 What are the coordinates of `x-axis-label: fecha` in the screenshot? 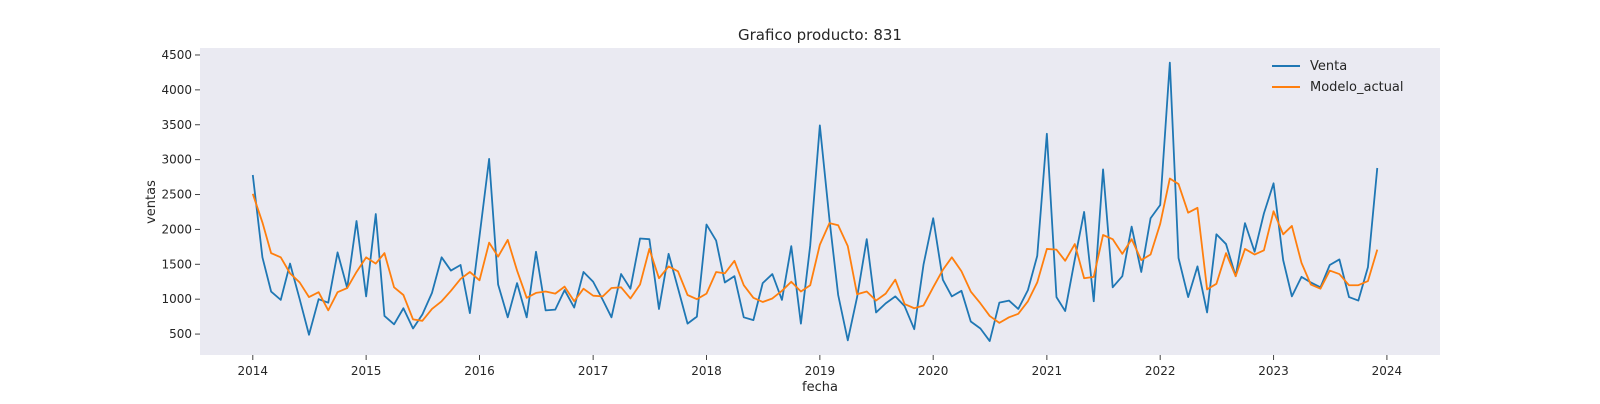 It's located at (820, 387).